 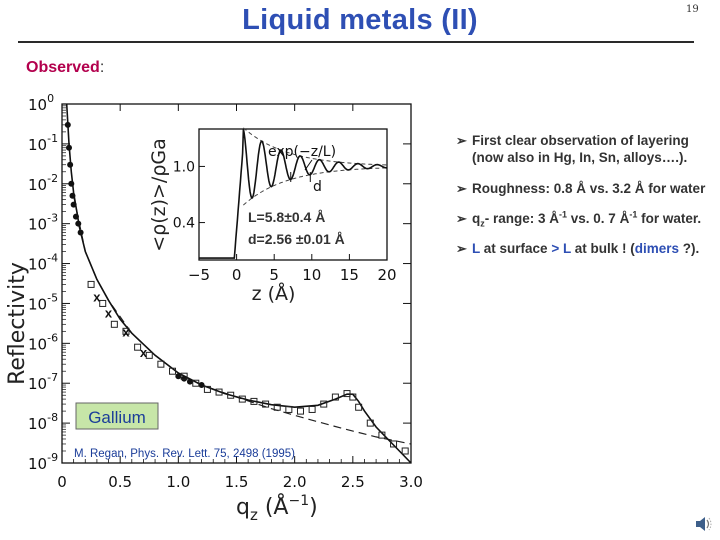 I want to click on x-tick-label: 1.5, so click(x=237, y=482).